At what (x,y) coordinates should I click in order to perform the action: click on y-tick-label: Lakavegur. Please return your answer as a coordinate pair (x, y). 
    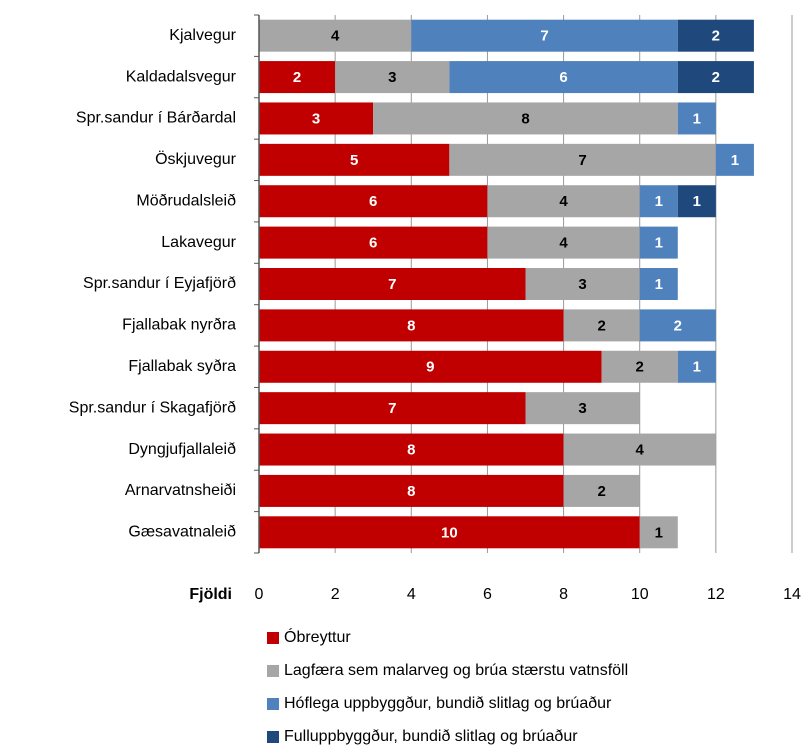
    Looking at the image, I should click on (198, 242).